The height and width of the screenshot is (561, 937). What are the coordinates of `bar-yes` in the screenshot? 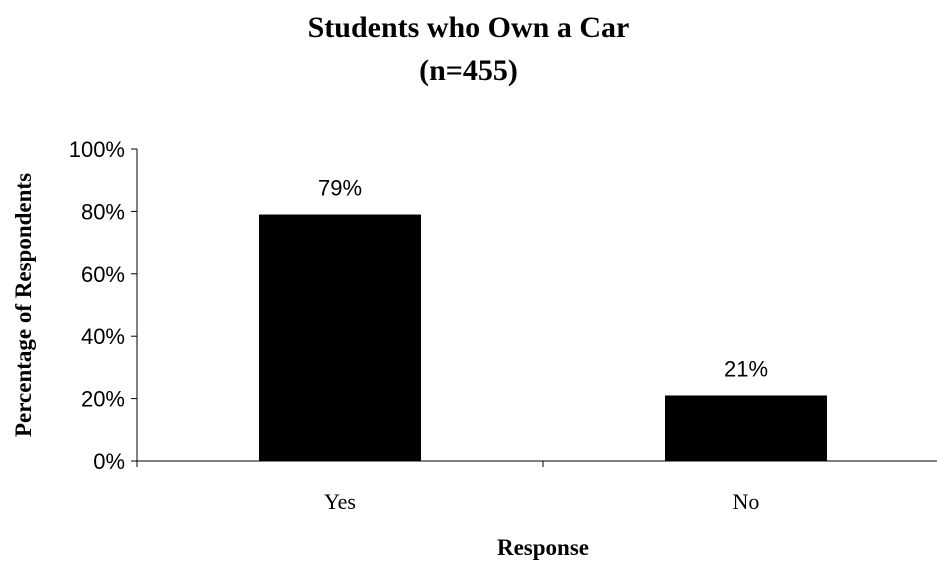 It's located at (340, 337).